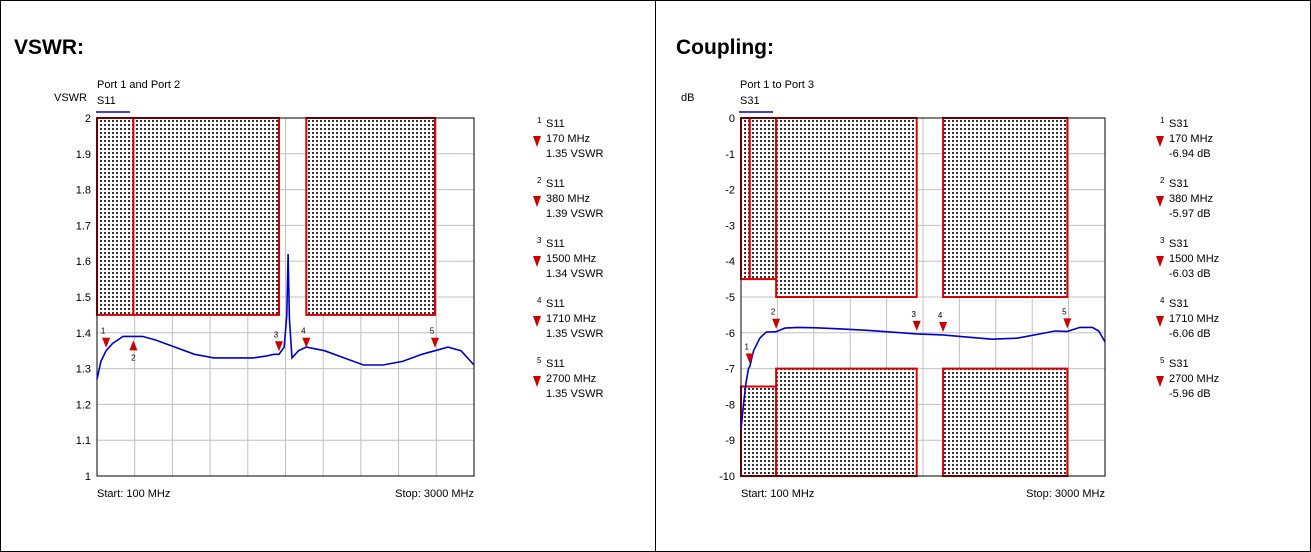 This screenshot has height=552, width=1311. What do you see at coordinates (727, 477) in the screenshot?
I see `coupling-y-tick-label: -10` at bounding box center [727, 477].